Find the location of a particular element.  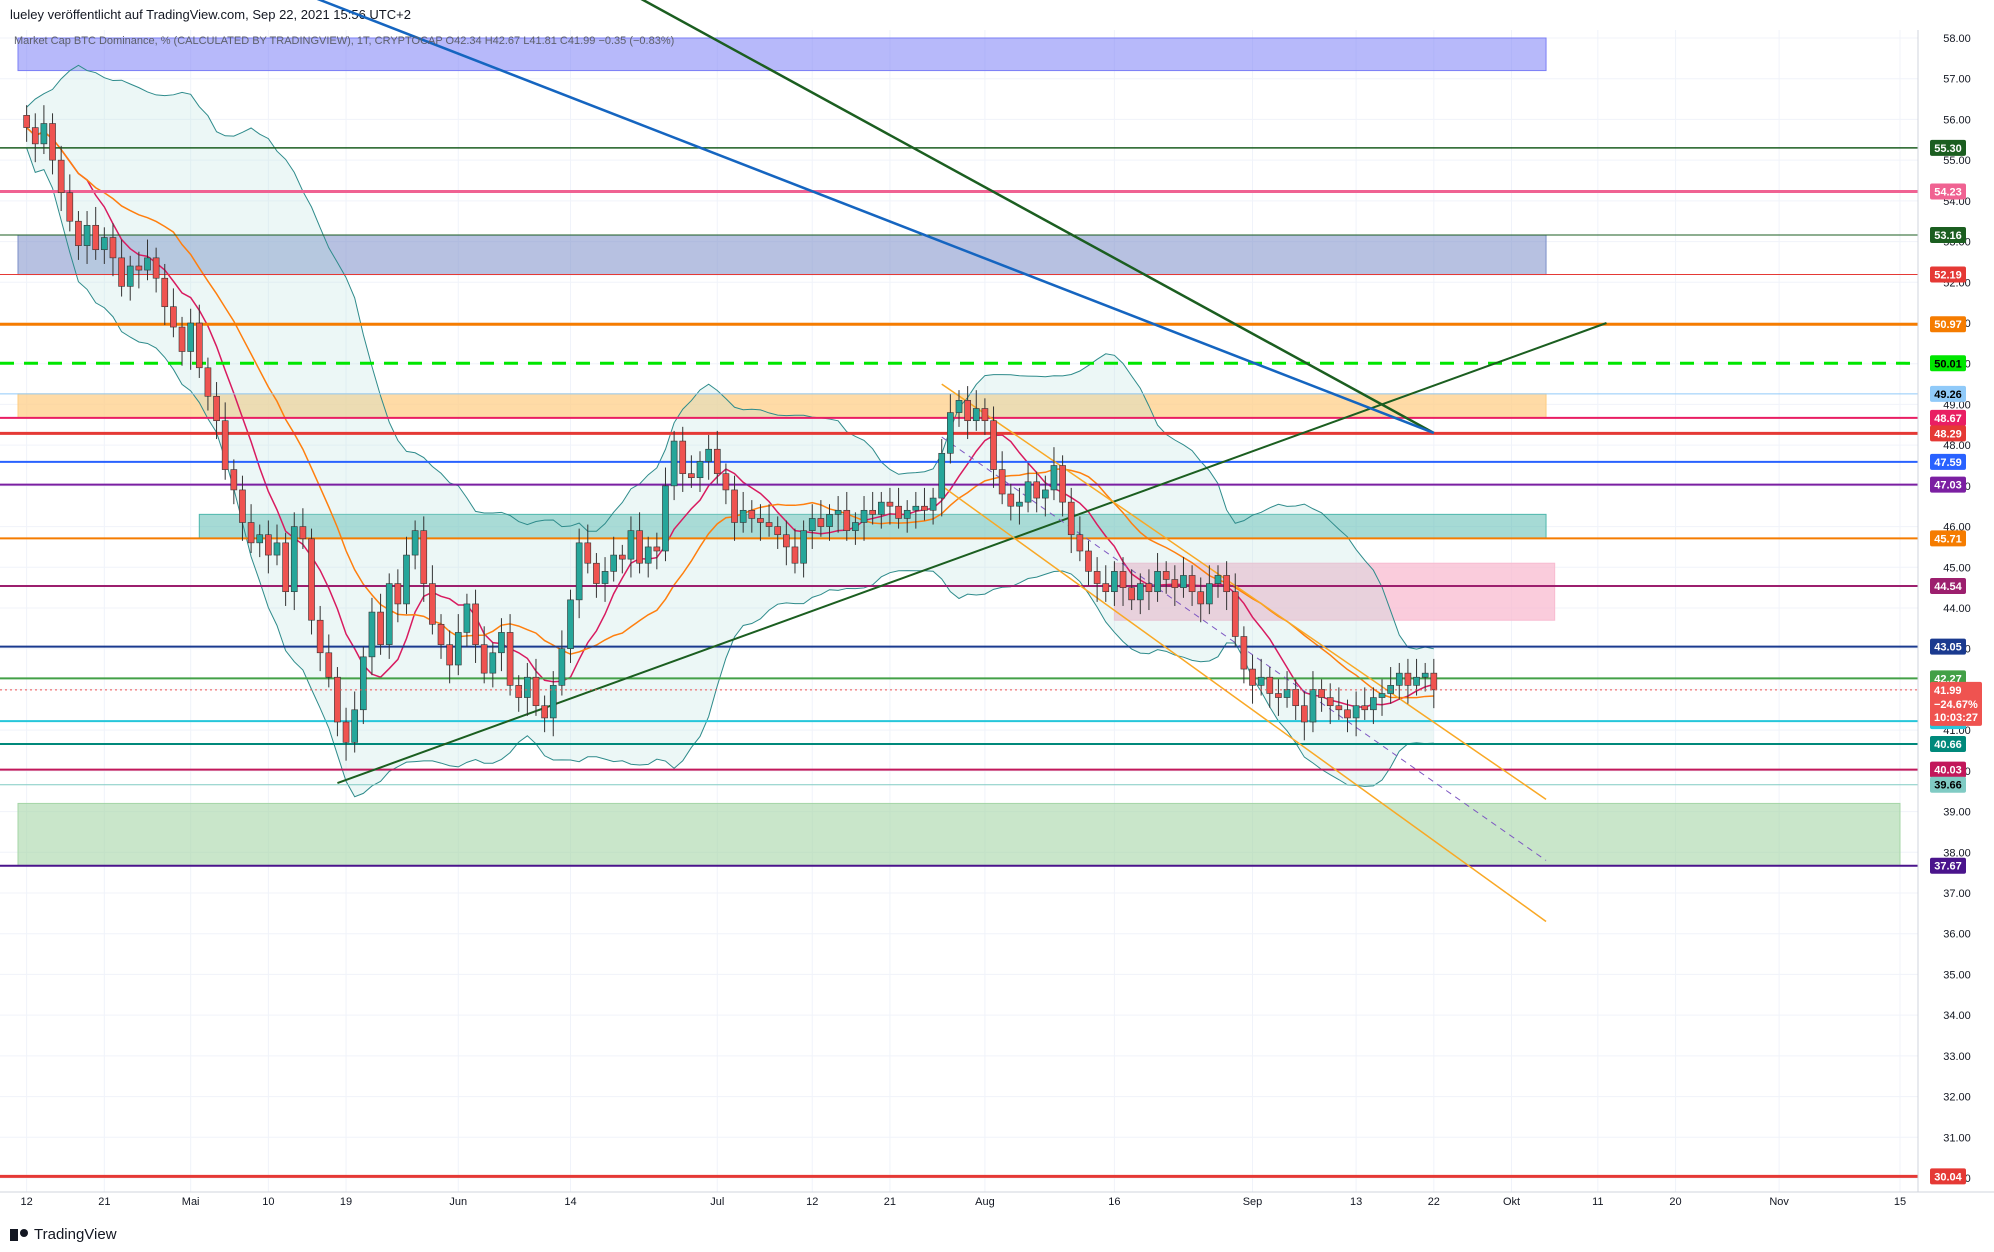

mid-blue-zone is located at coordinates (782, 255).